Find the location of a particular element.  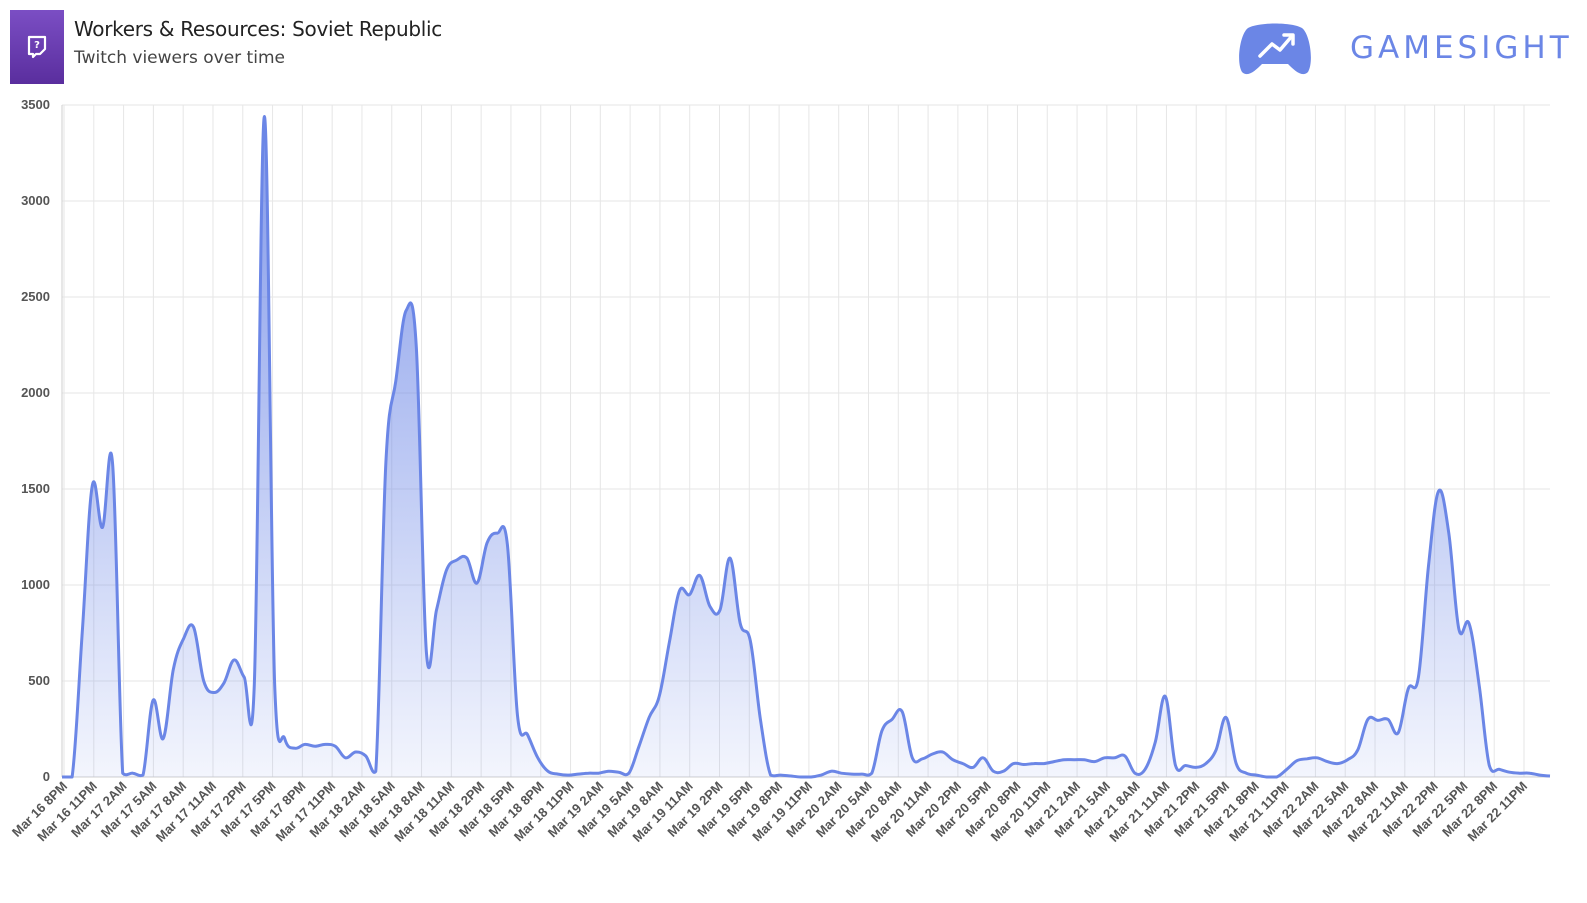

y-tick-label: 500 is located at coordinates (39, 680).